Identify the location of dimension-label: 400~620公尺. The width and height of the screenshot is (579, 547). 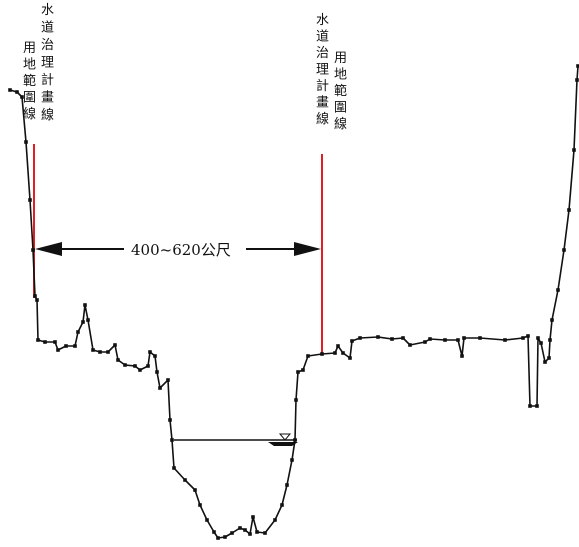
(181, 250).